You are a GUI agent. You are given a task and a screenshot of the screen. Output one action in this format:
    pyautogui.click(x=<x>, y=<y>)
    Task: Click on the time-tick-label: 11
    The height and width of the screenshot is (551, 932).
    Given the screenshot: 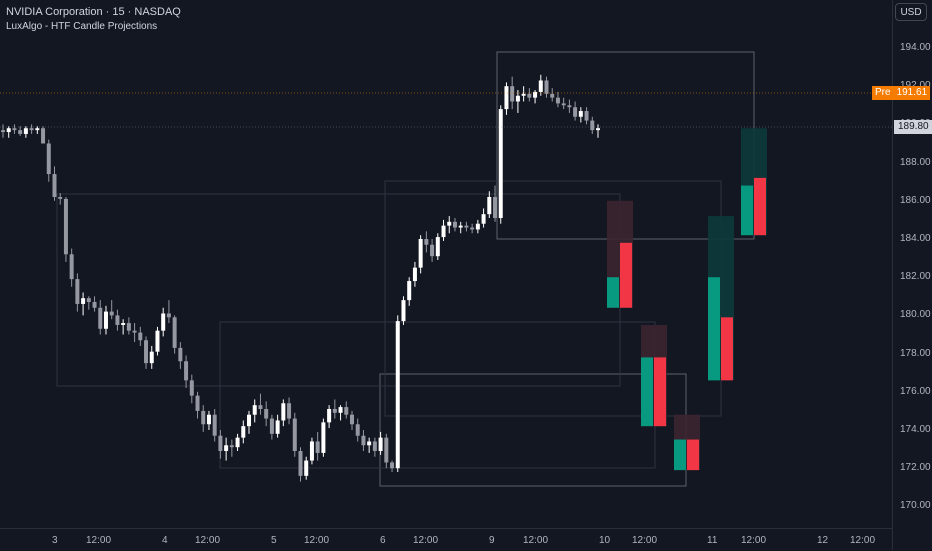 What is the action you would take?
    pyautogui.click(x=712, y=540)
    